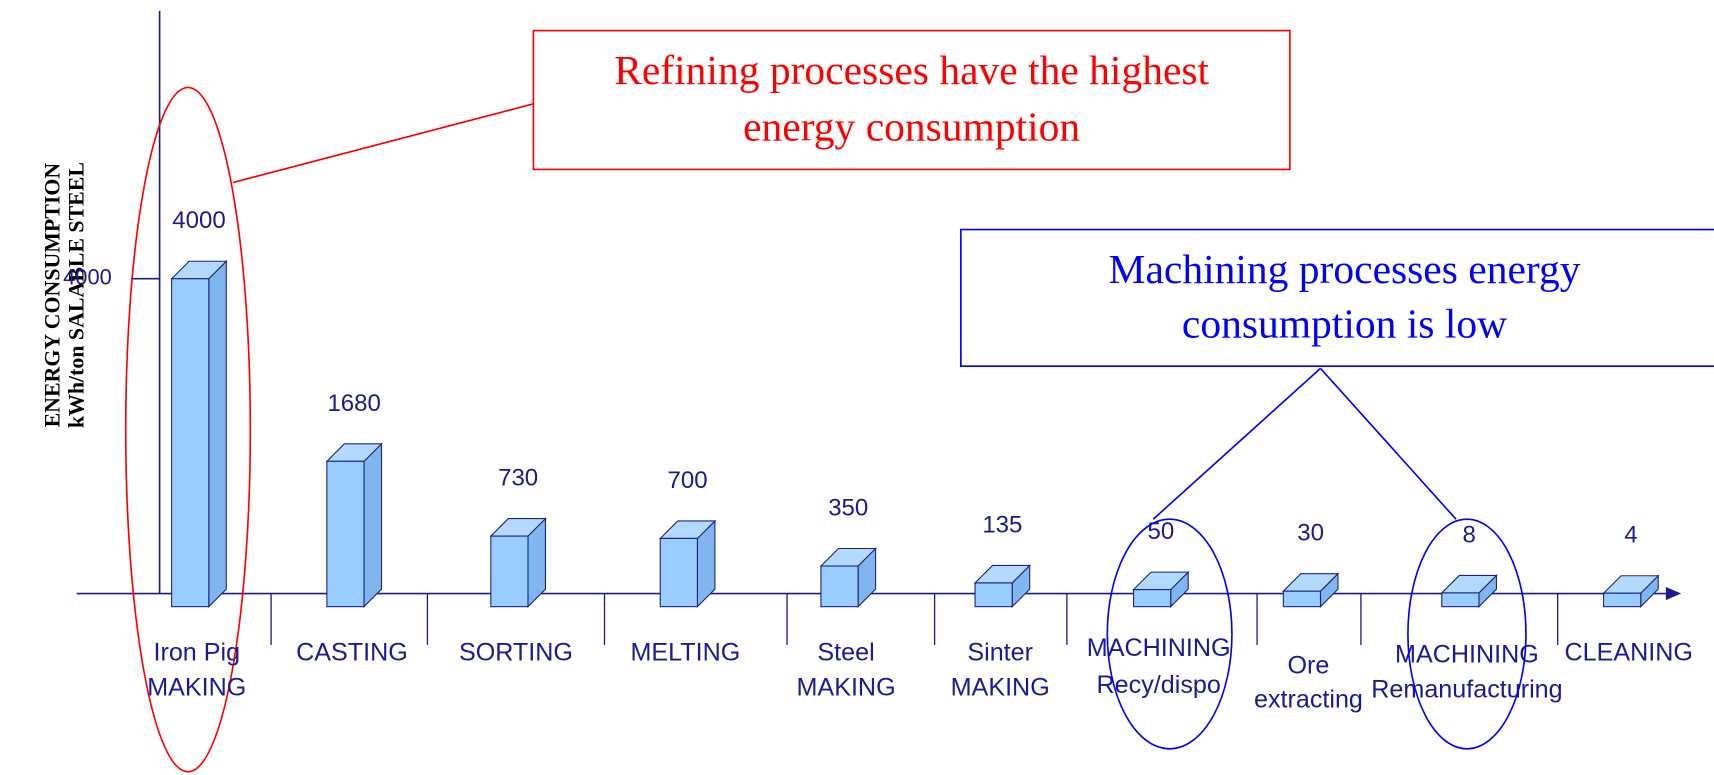 This screenshot has height=775, width=1714. I want to click on annotation-text: consumption is low, so click(1344, 323).